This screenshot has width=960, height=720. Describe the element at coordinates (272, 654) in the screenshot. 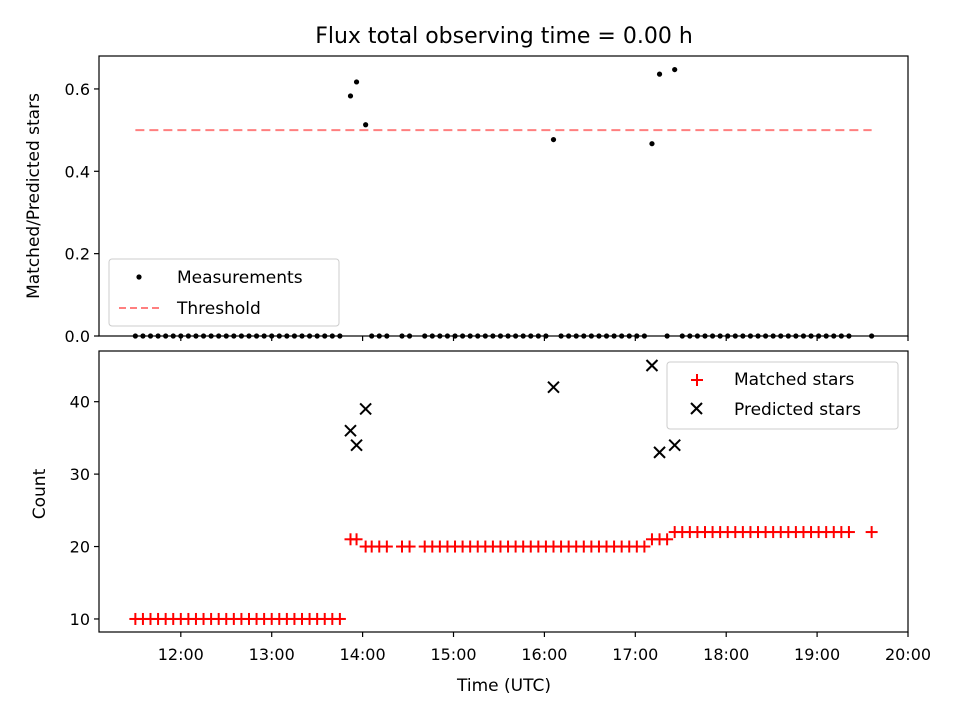

I see `x-tick-label: 13:00` at that location.